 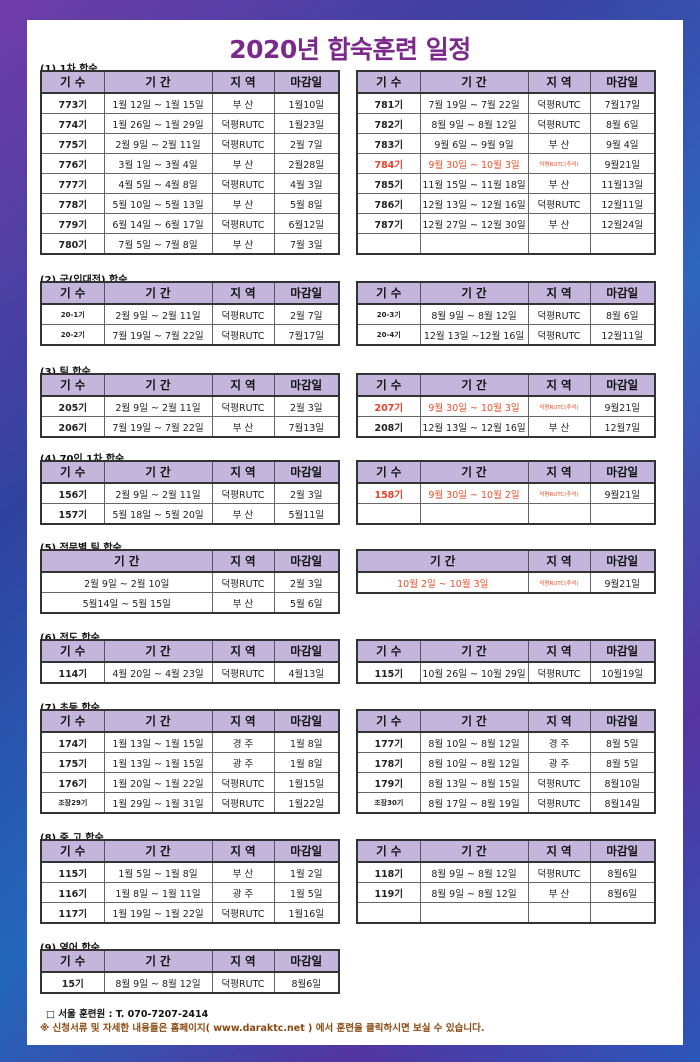 What do you see at coordinates (559, 244) in the screenshot?
I see `cell-region` at bounding box center [559, 244].